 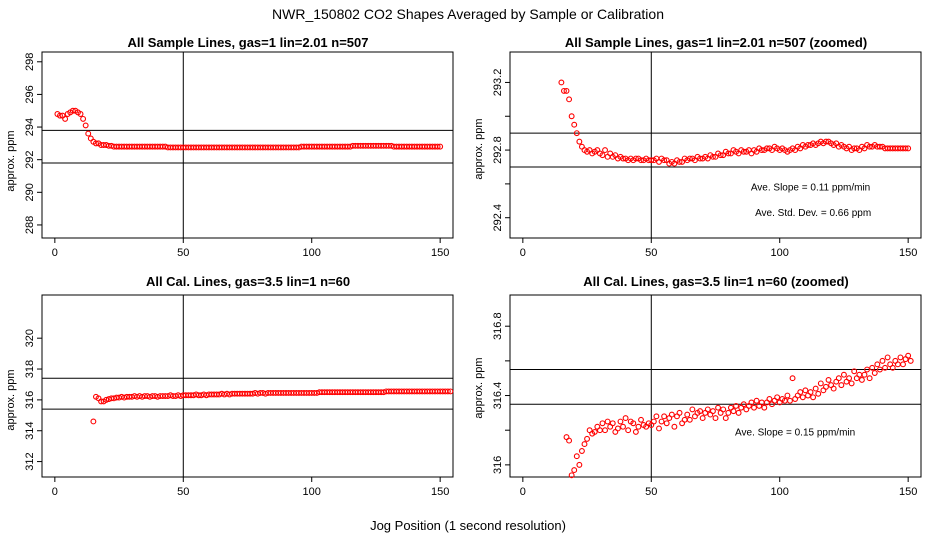 I want to click on y-tick-label: 292, so click(x=30, y=160).